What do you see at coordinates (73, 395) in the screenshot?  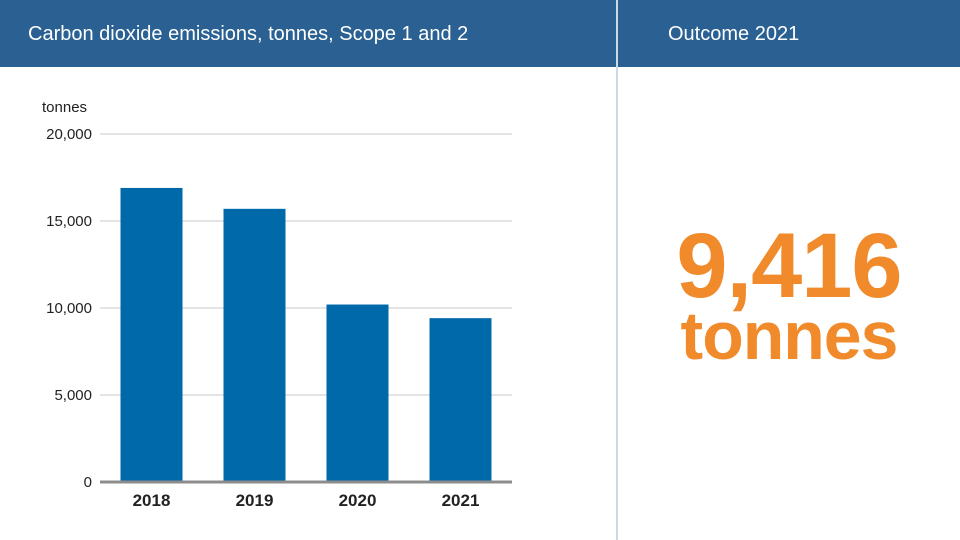 I see `y-tick-label: 5,000` at bounding box center [73, 395].